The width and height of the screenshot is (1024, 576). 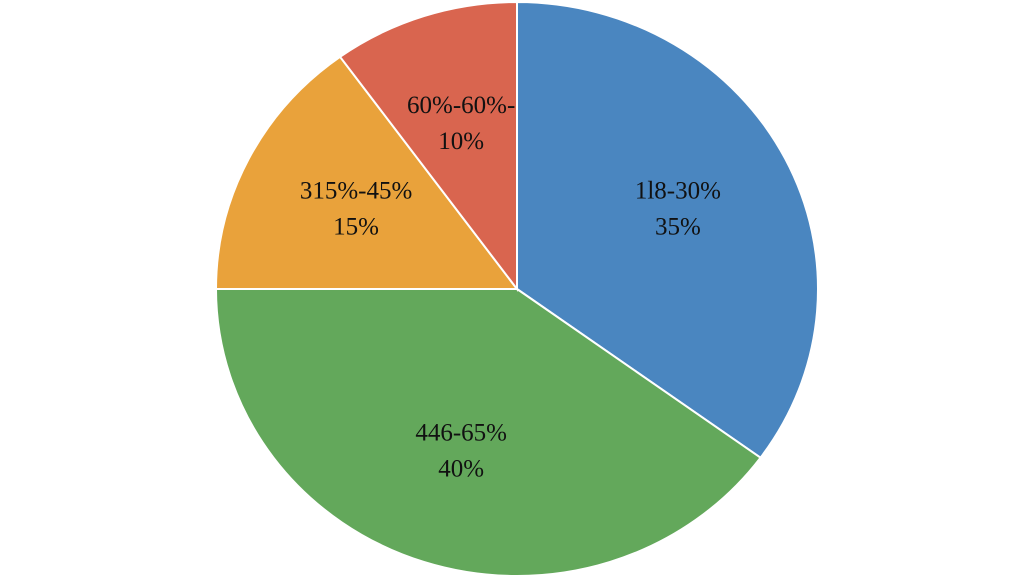 What do you see at coordinates (678, 191) in the screenshot?
I see `slice-category-label: 1l8-30%` at bounding box center [678, 191].